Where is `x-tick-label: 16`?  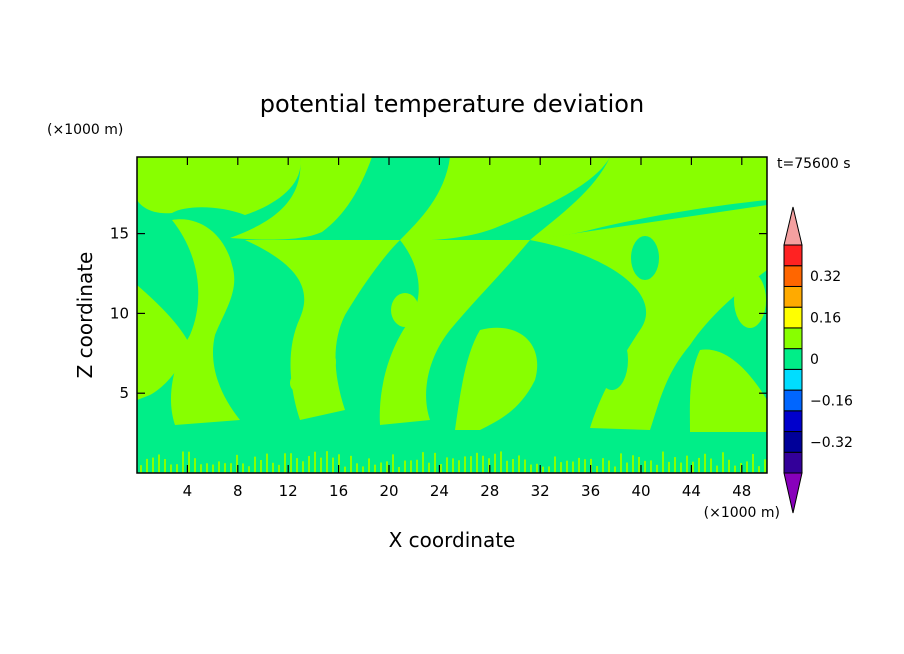 x-tick-label: 16 is located at coordinates (338, 491).